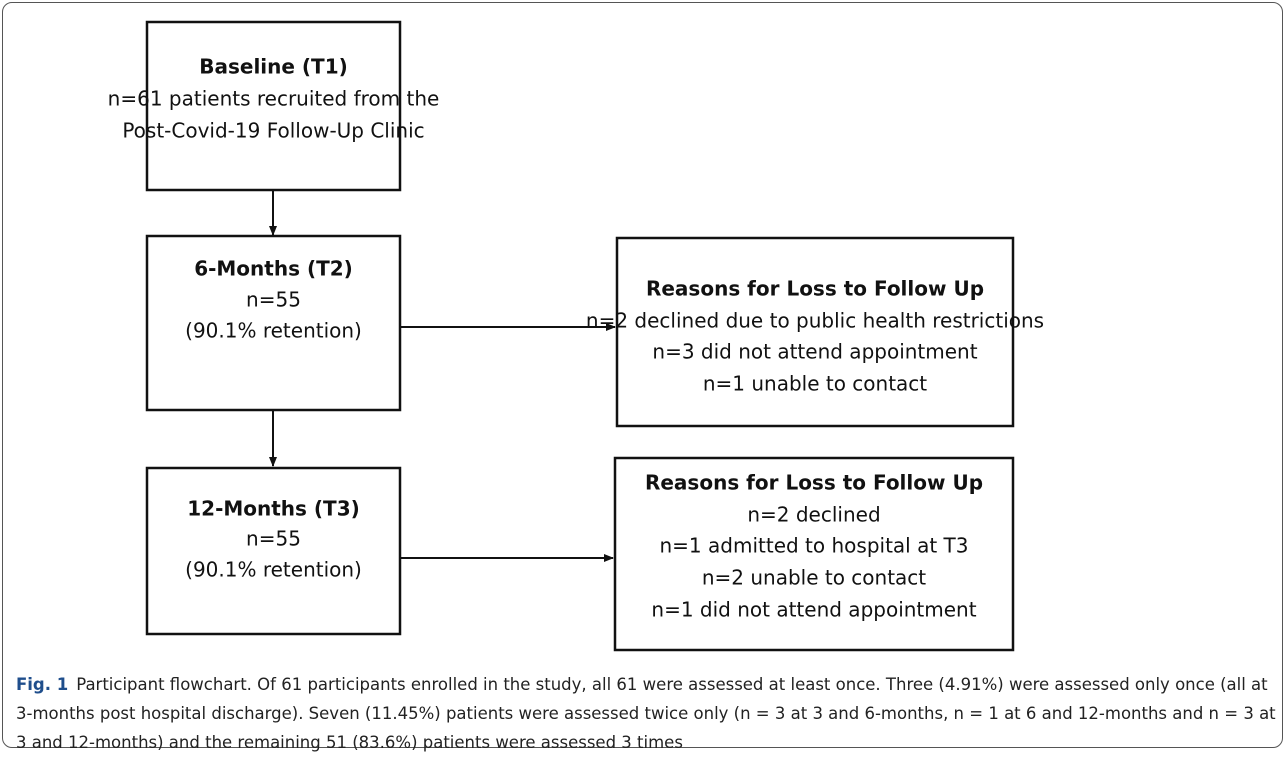 The image size is (1287, 757). Describe the element at coordinates (813, 610) in the screenshot. I see `node-line: n=1 did not attend appointment` at that location.